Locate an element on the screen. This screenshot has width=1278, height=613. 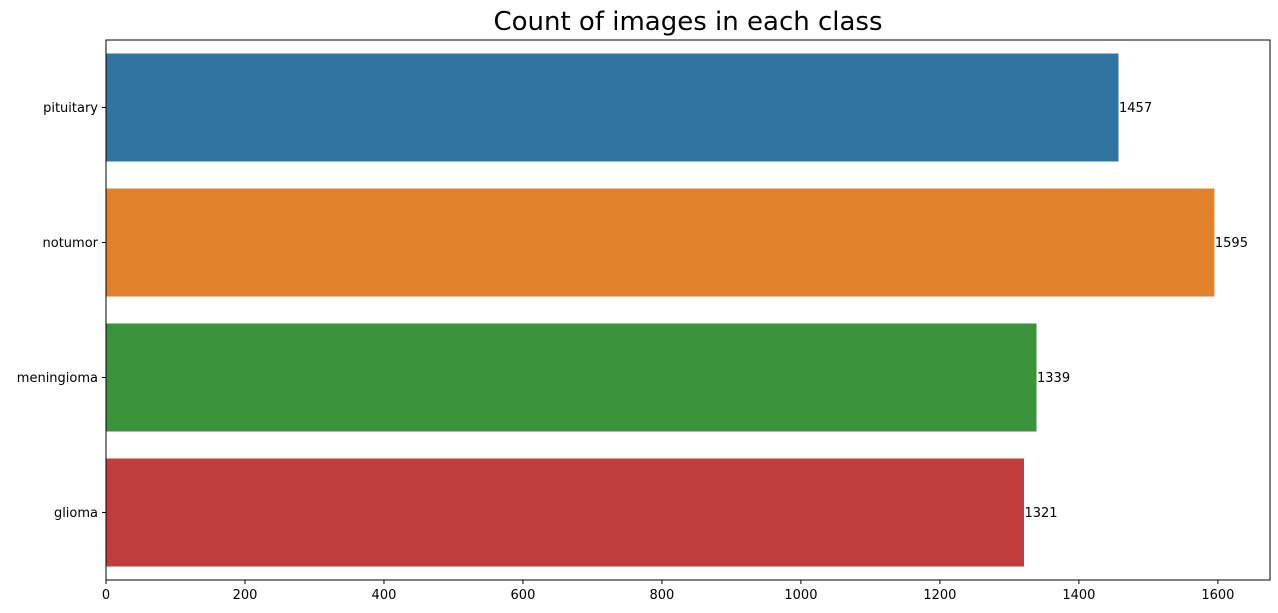
x-tick-label: 200 is located at coordinates (245, 595).